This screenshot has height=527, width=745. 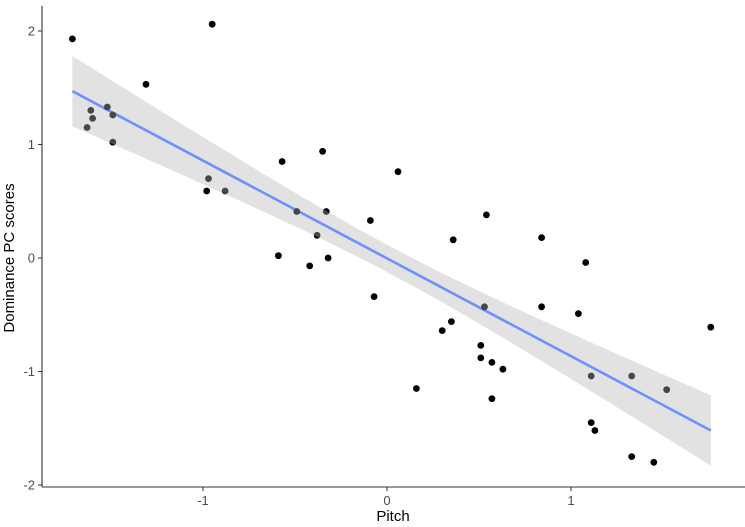 What do you see at coordinates (31, 144) in the screenshot?
I see `y-tick-label: 1` at bounding box center [31, 144].